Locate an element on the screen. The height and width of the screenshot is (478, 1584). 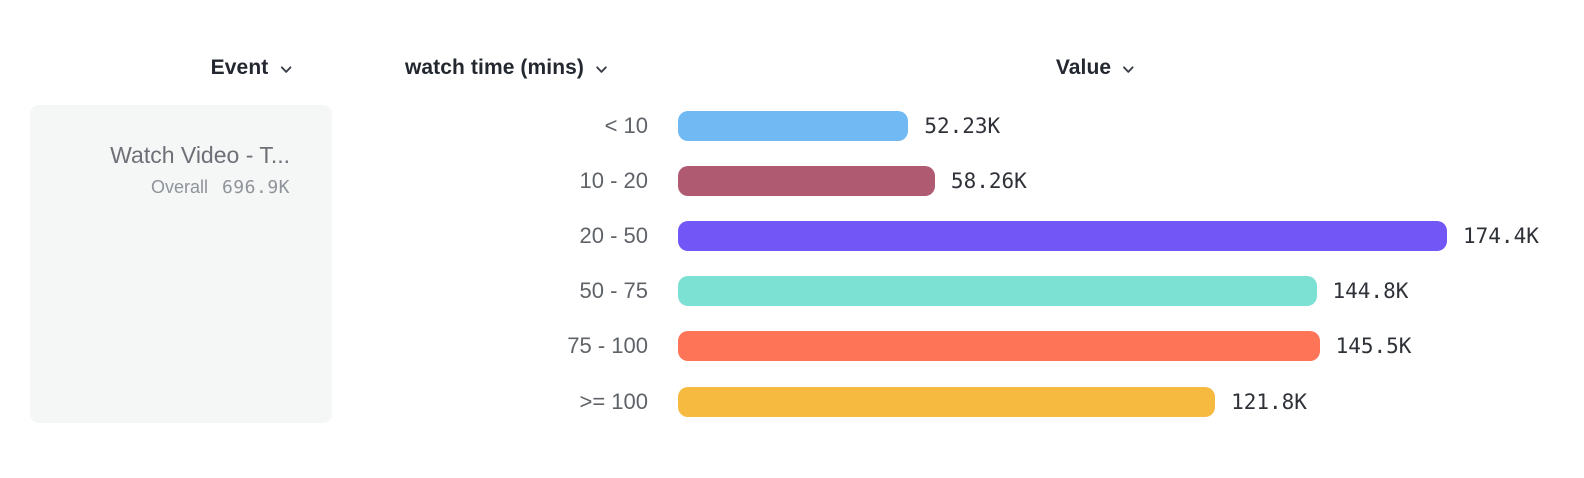
value-label: 52.23K is located at coordinates (962, 125).